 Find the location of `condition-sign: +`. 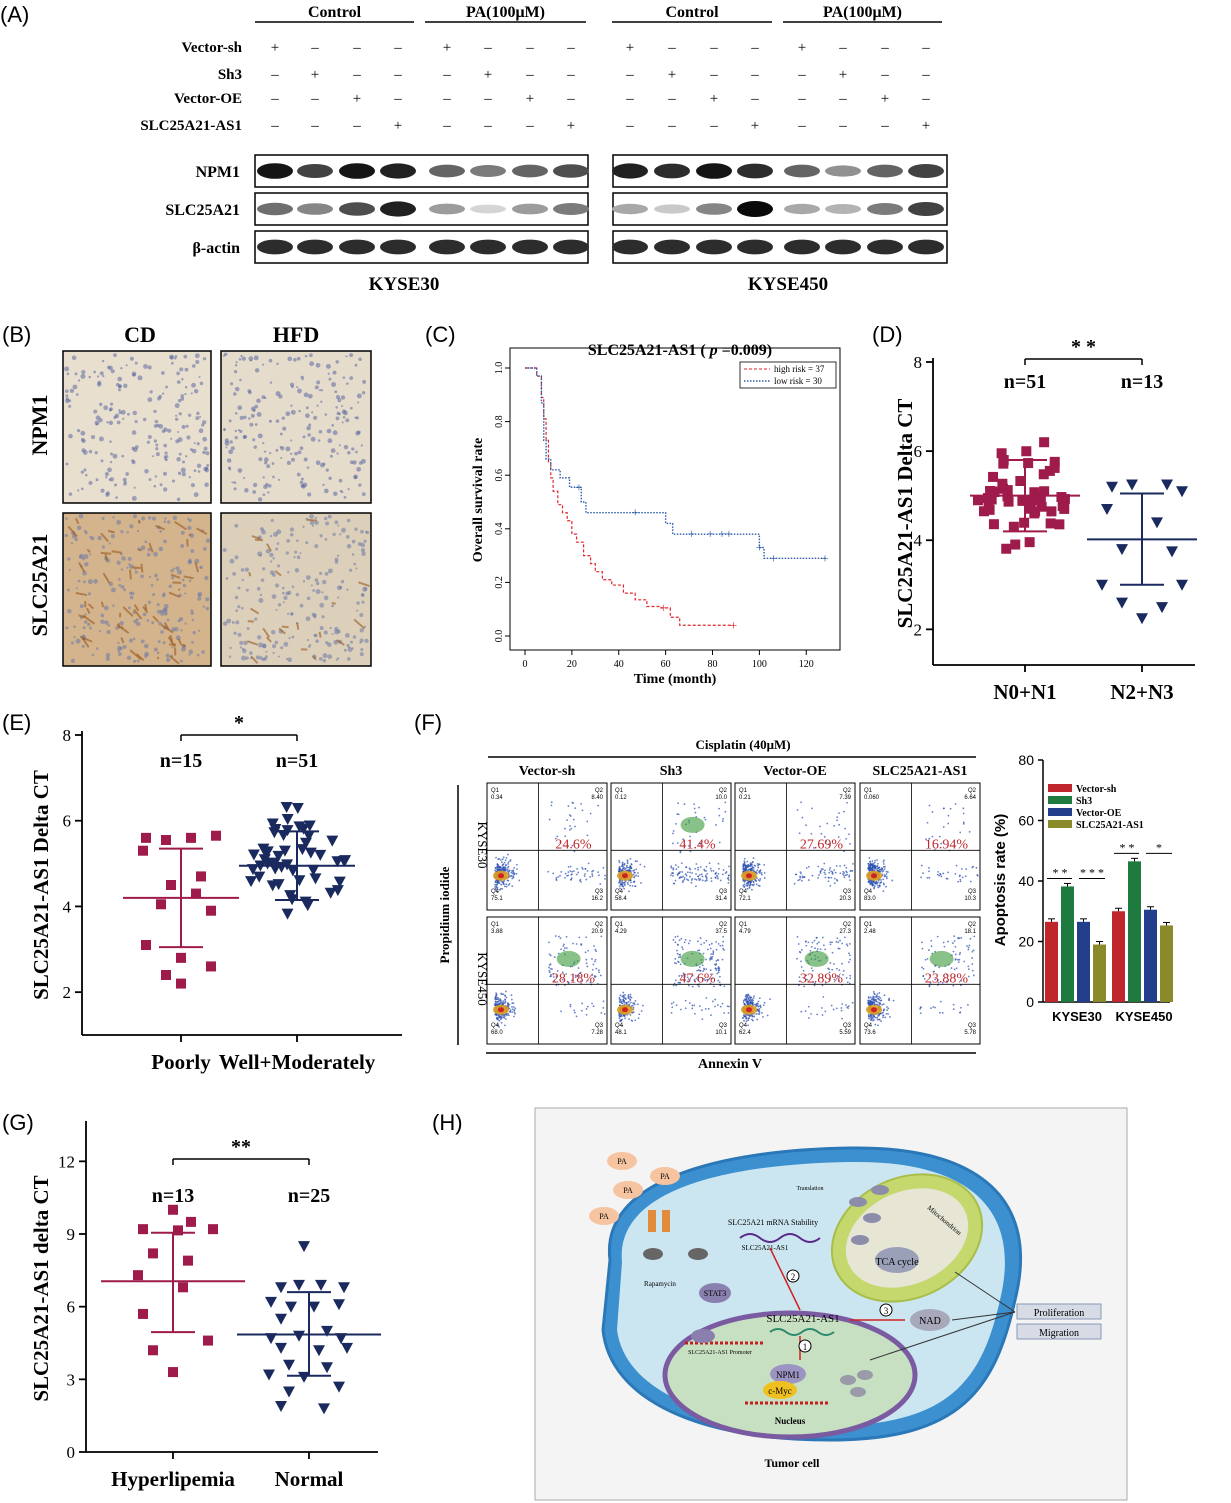

condition-sign: + is located at coordinates (488, 75).